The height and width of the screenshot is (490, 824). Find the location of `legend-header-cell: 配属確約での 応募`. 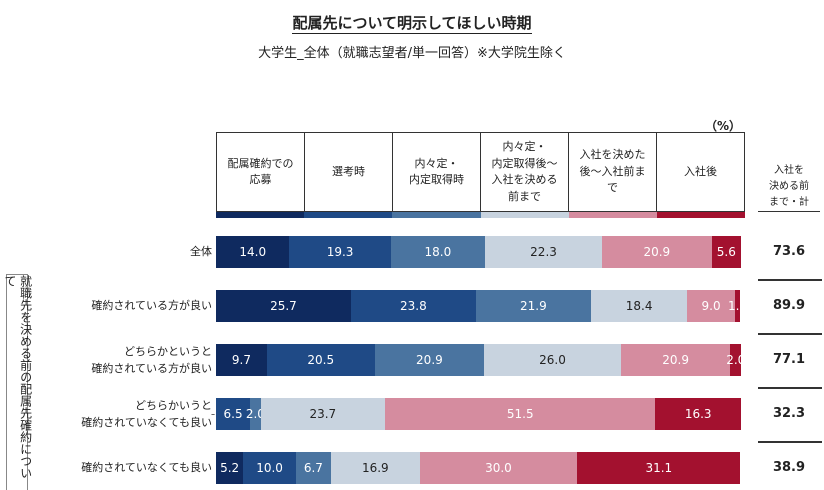

legend-header-cell: 配属確約での 応募 is located at coordinates (261, 172).